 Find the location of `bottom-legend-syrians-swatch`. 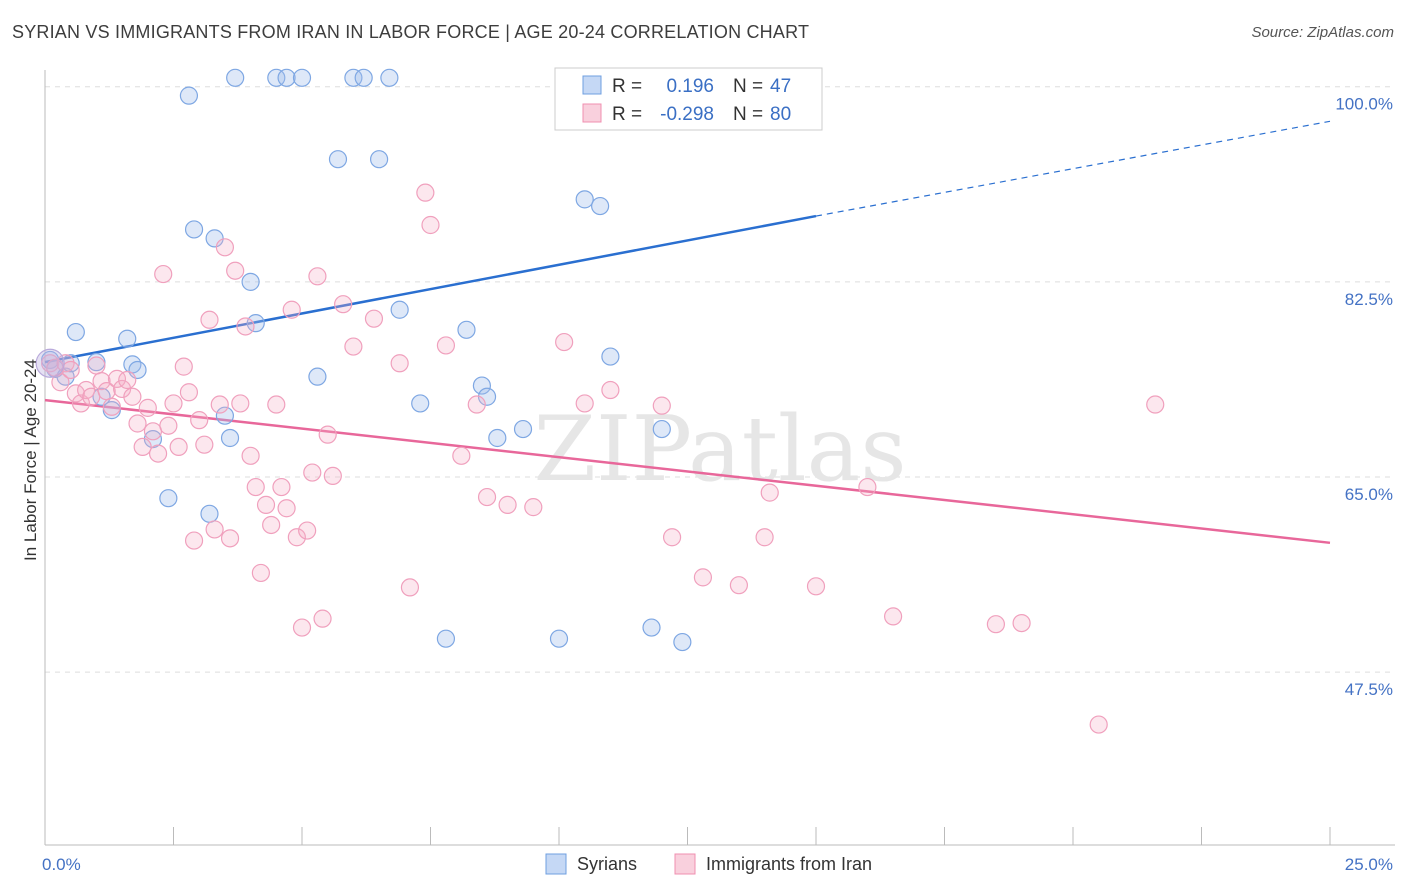

bottom-legend-syrians-swatch is located at coordinates (556, 864).